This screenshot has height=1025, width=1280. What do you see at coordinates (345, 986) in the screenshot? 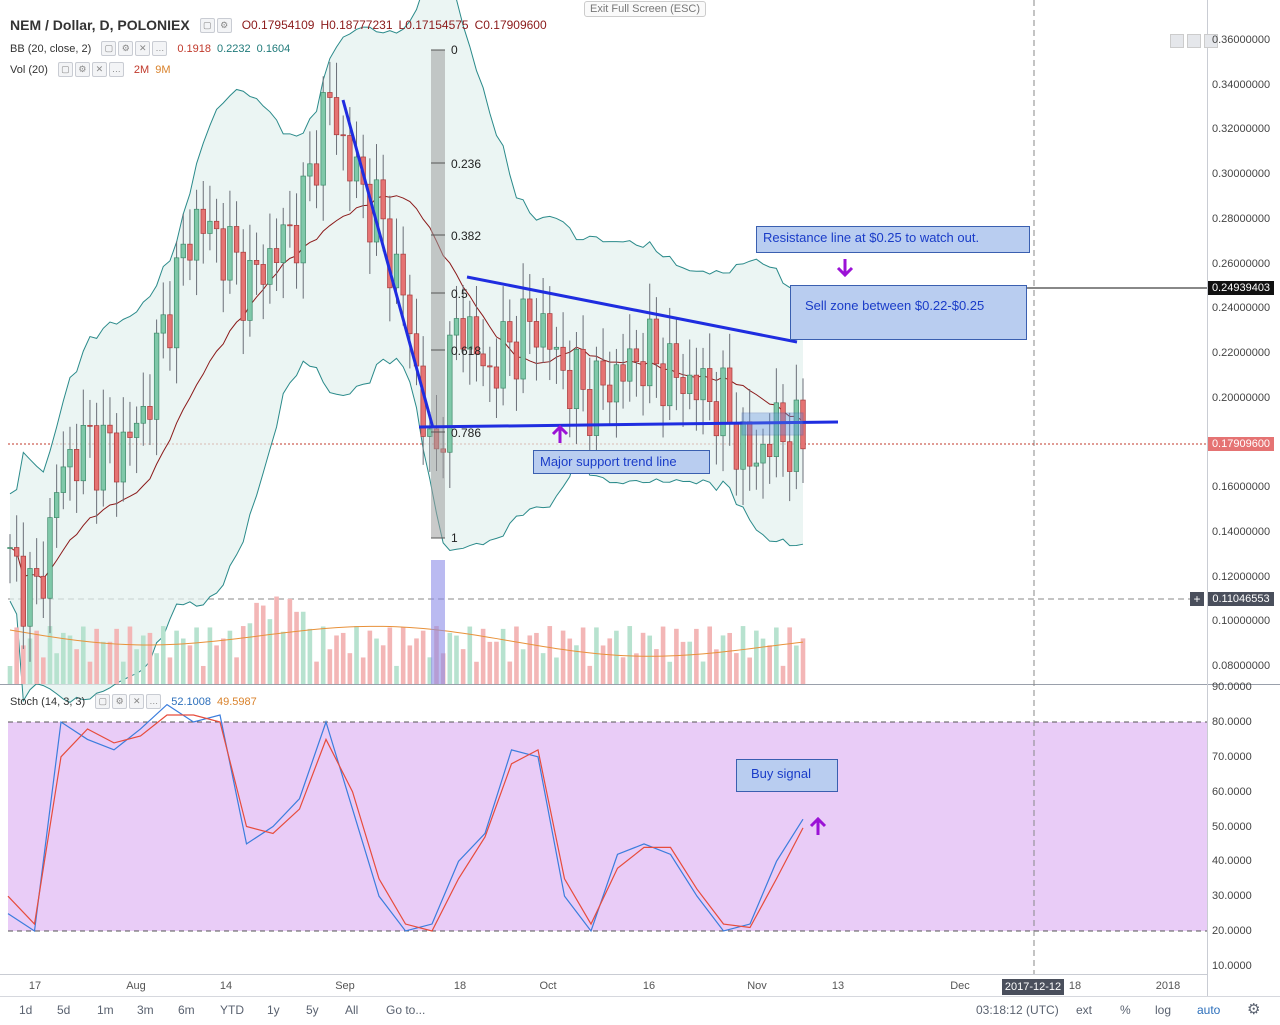
I see `x-tick: Sep` at bounding box center [345, 986].